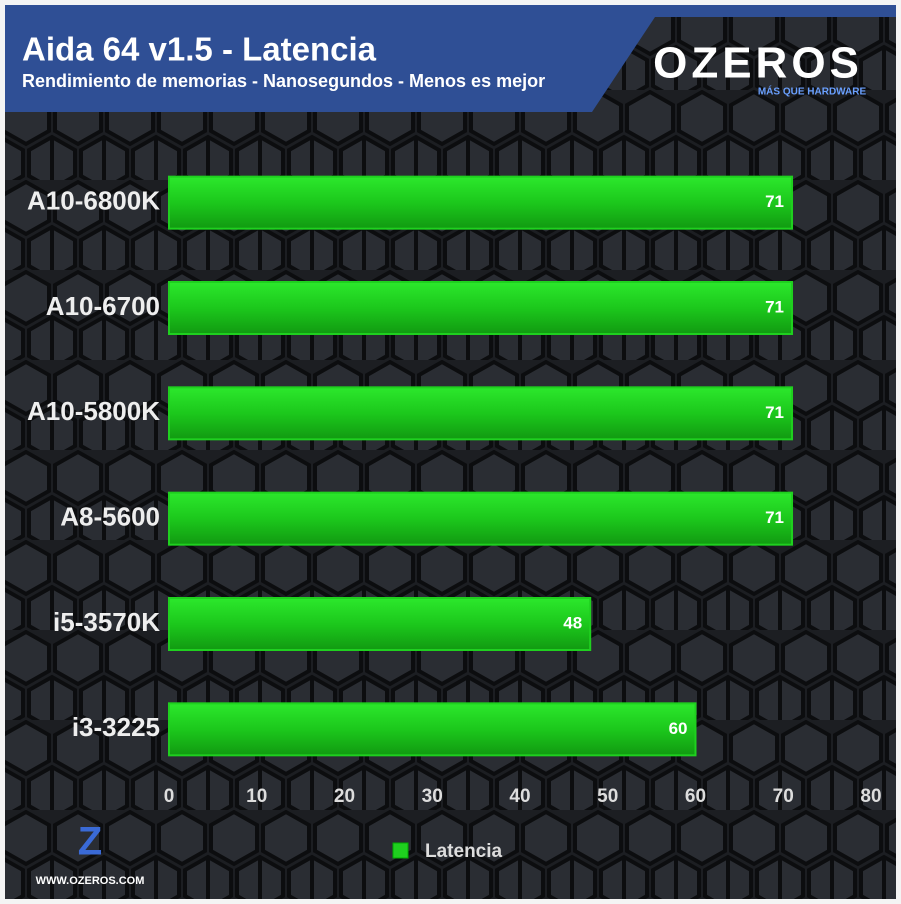 This screenshot has height=904, width=901. What do you see at coordinates (344, 796) in the screenshot?
I see `x-tick-label: 20` at bounding box center [344, 796].